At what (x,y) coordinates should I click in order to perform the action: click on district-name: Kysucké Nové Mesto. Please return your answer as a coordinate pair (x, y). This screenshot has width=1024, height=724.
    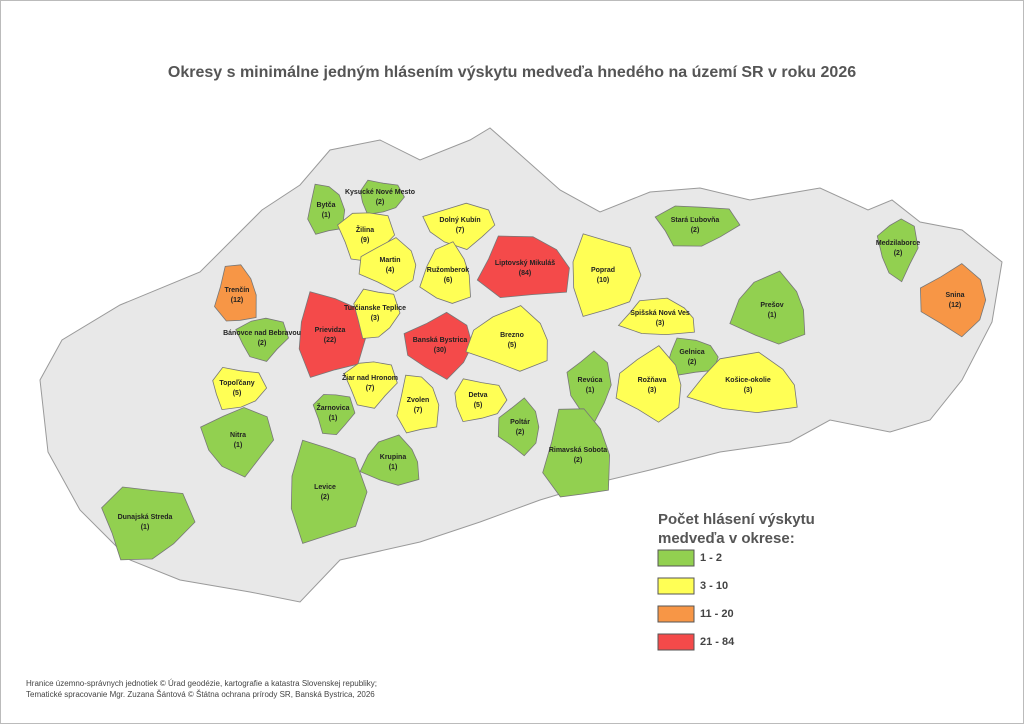
    Looking at the image, I should click on (380, 192).